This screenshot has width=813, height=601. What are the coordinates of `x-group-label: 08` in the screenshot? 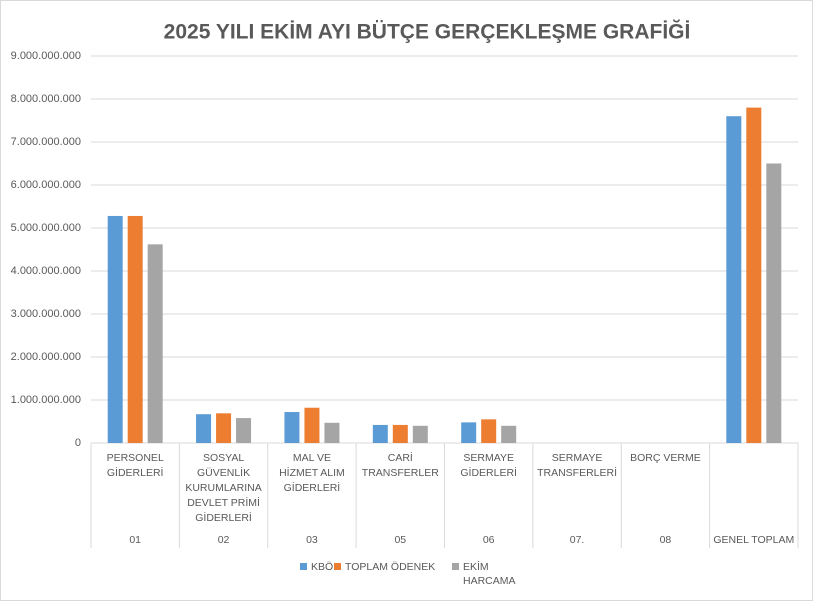 It's located at (665, 540).